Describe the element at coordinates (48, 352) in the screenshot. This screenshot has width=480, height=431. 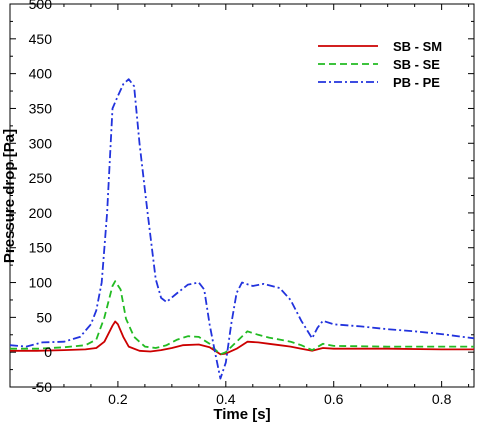
I see `y-tick-label: 0` at that location.